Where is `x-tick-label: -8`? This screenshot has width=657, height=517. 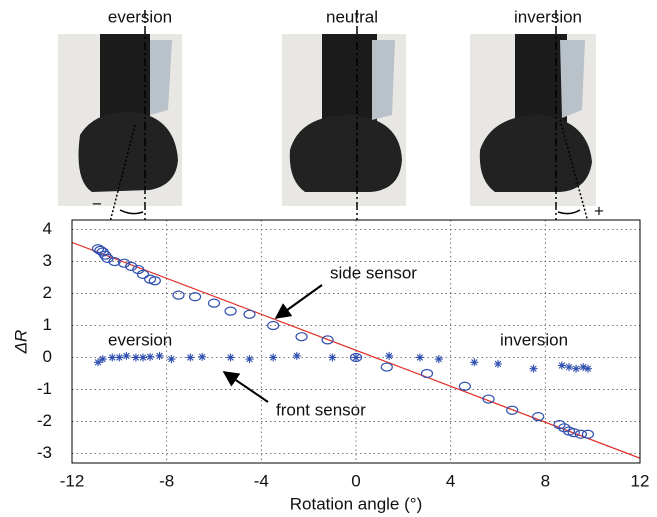
x-tick-label: -8 is located at coordinates (166, 480).